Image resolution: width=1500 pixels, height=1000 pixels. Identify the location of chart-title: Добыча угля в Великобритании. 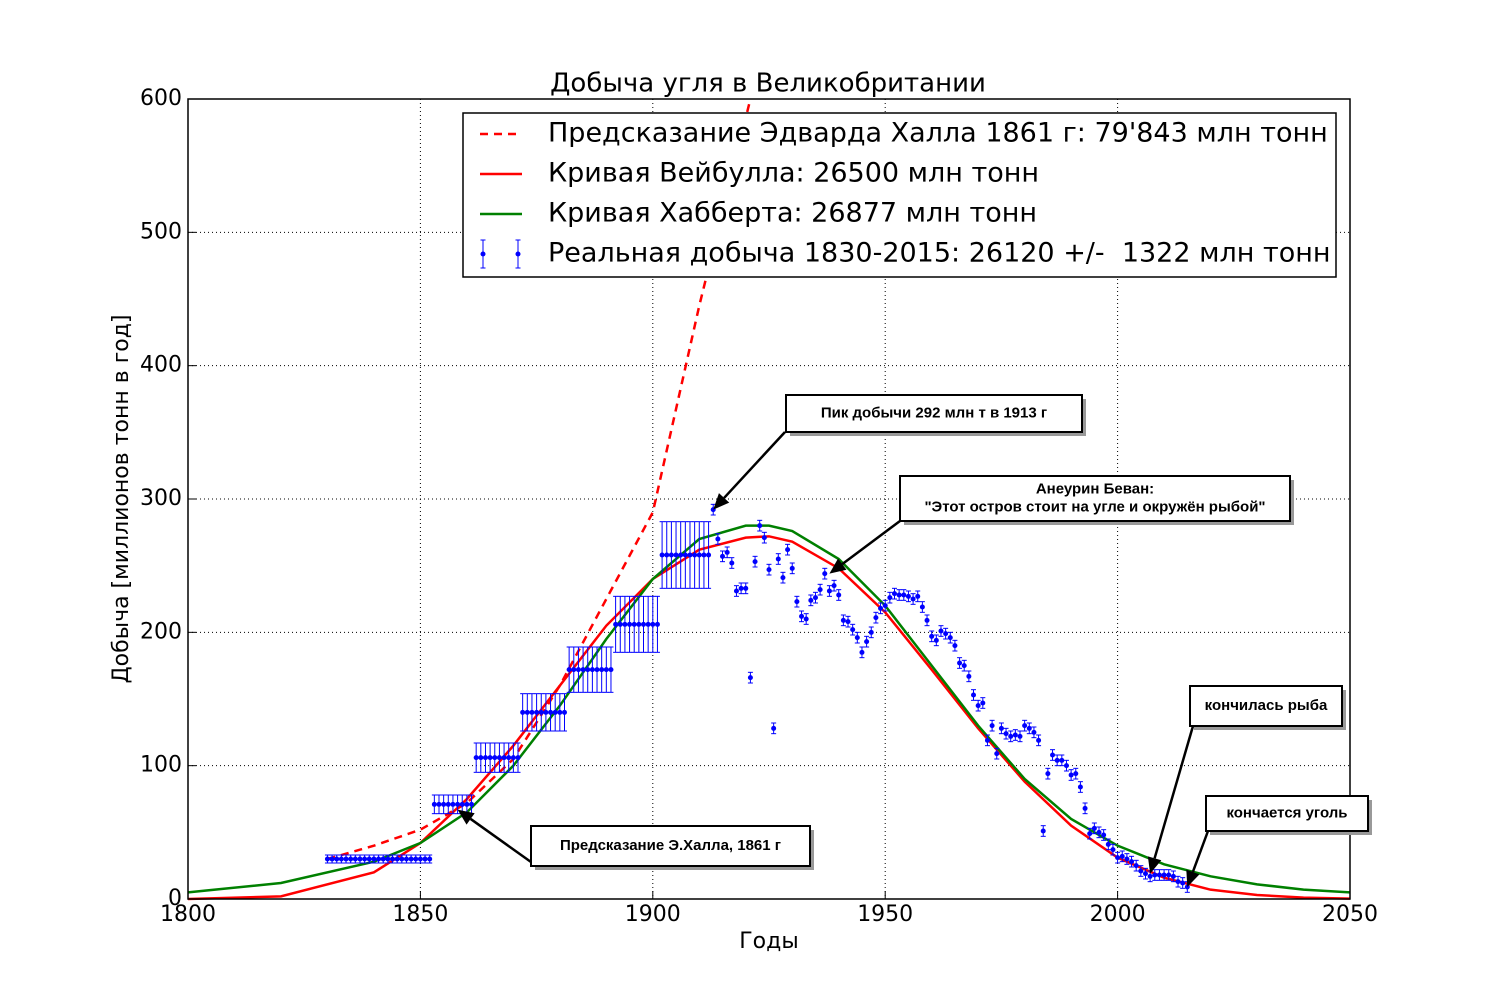
(768, 84).